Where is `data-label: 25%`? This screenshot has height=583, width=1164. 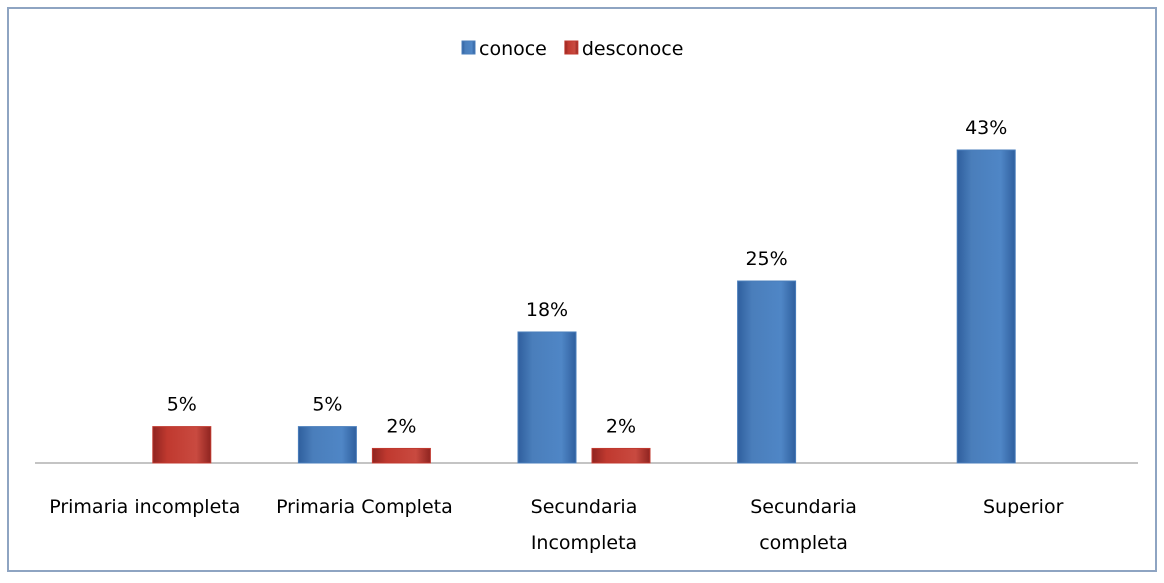
data-label: 25% is located at coordinates (766, 259).